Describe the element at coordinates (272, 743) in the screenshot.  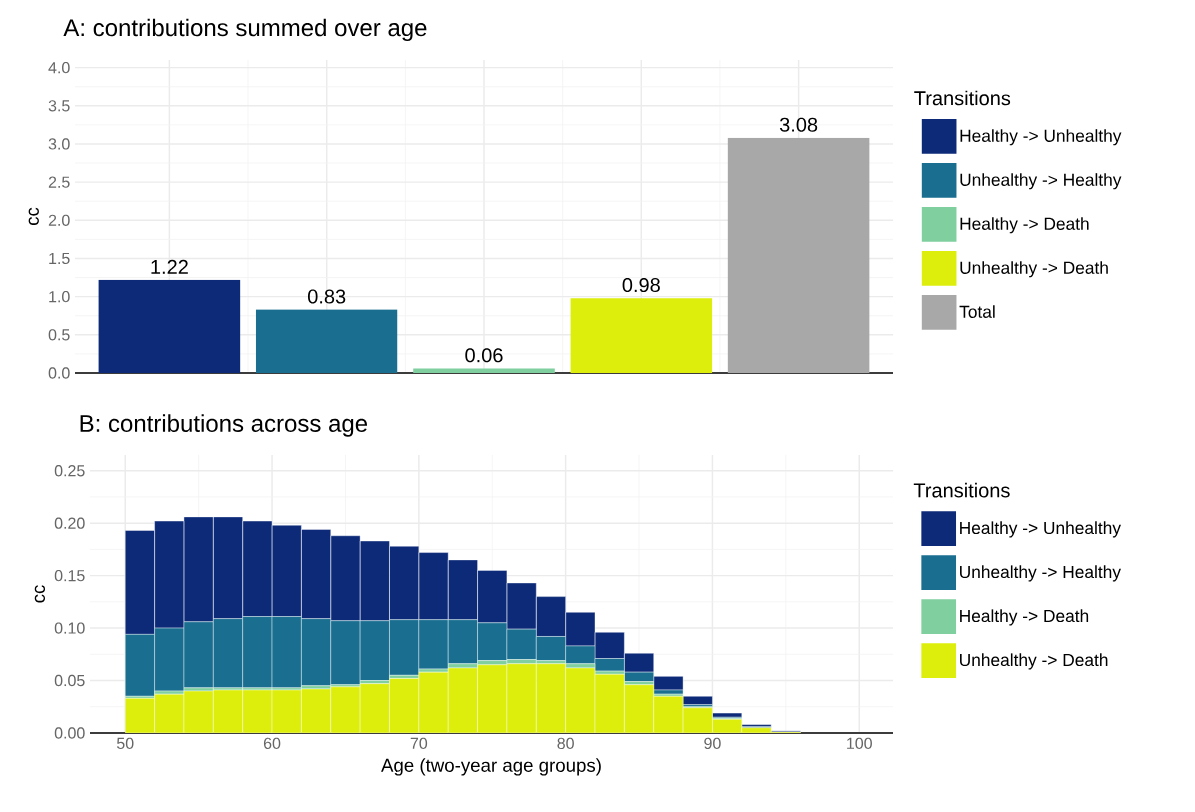
I see `x-tick-label: 60` at that location.